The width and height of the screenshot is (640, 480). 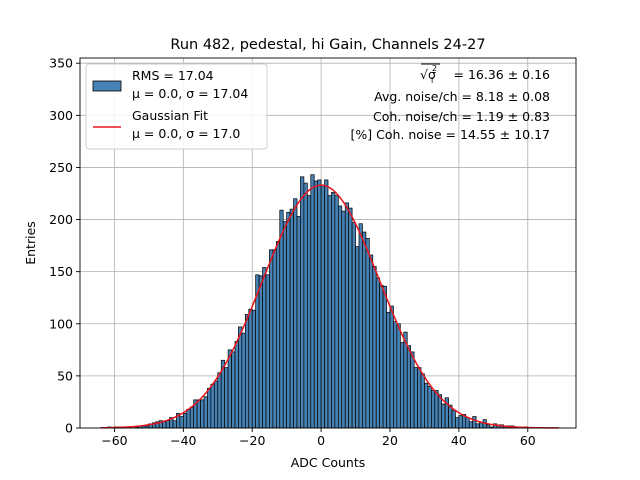 What do you see at coordinates (328, 462) in the screenshot?
I see `x-axis-label: ADC Counts` at bounding box center [328, 462].